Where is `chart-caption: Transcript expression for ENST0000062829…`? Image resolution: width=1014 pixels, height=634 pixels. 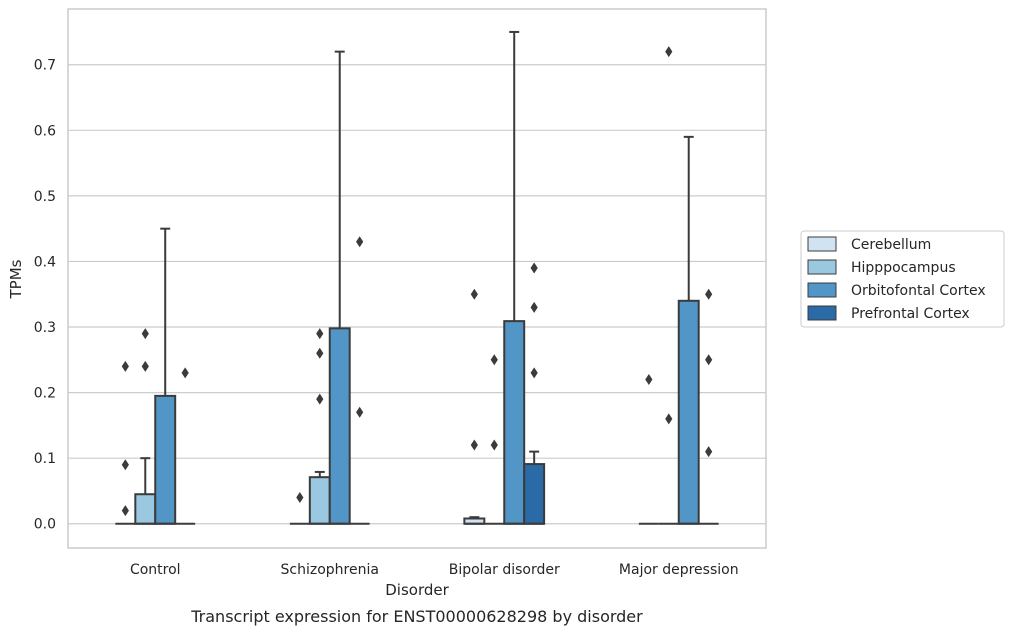
chart-caption: Transcript expression for ENST0000062829… is located at coordinates (416, 616).